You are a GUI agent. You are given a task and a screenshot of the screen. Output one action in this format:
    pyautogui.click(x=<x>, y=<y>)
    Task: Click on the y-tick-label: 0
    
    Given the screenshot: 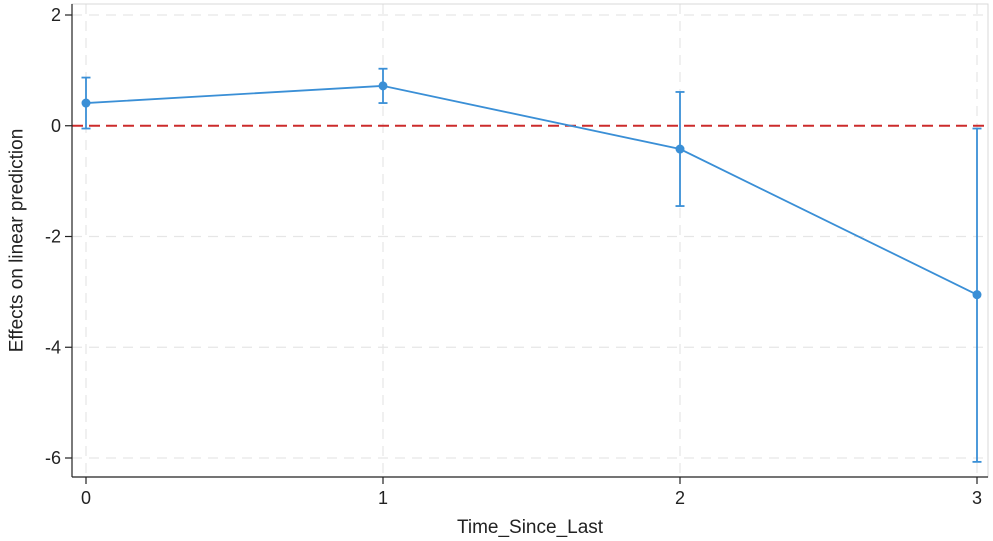 What is the action you would take?
    pyautogui.click(x=56, y=126)
    